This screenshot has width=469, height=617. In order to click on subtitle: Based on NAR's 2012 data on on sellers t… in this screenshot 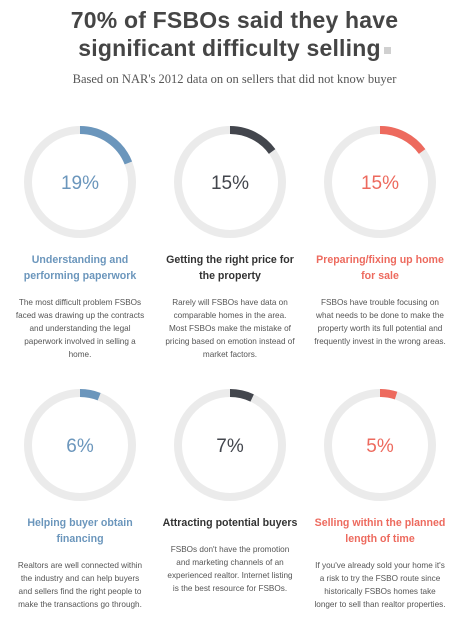, I will do `click(234, 79)`.